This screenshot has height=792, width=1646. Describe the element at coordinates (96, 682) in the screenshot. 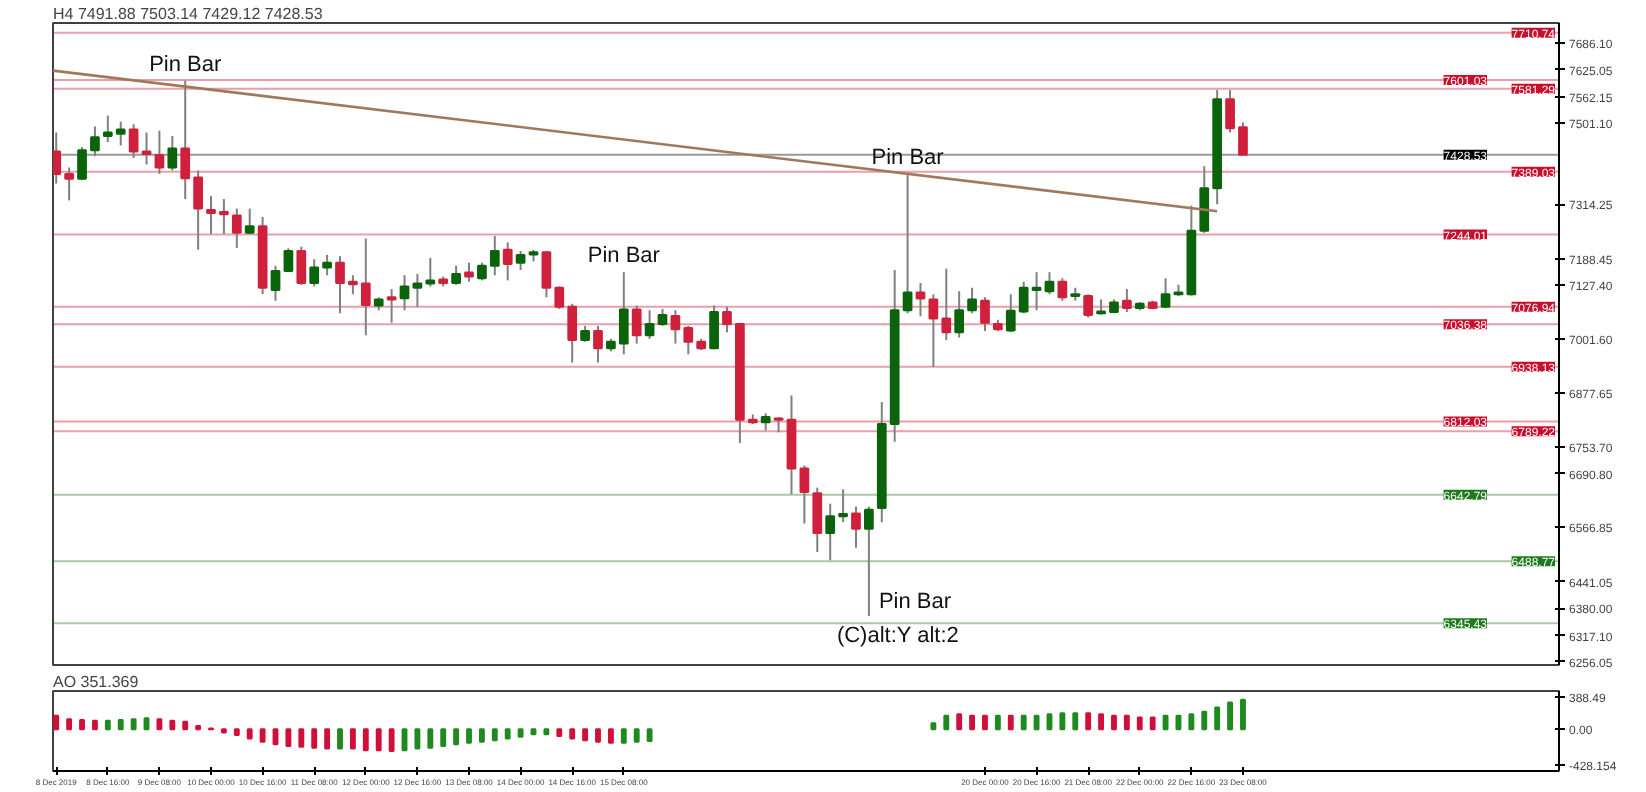

I see `chart-title: AO 351.369` at that location.